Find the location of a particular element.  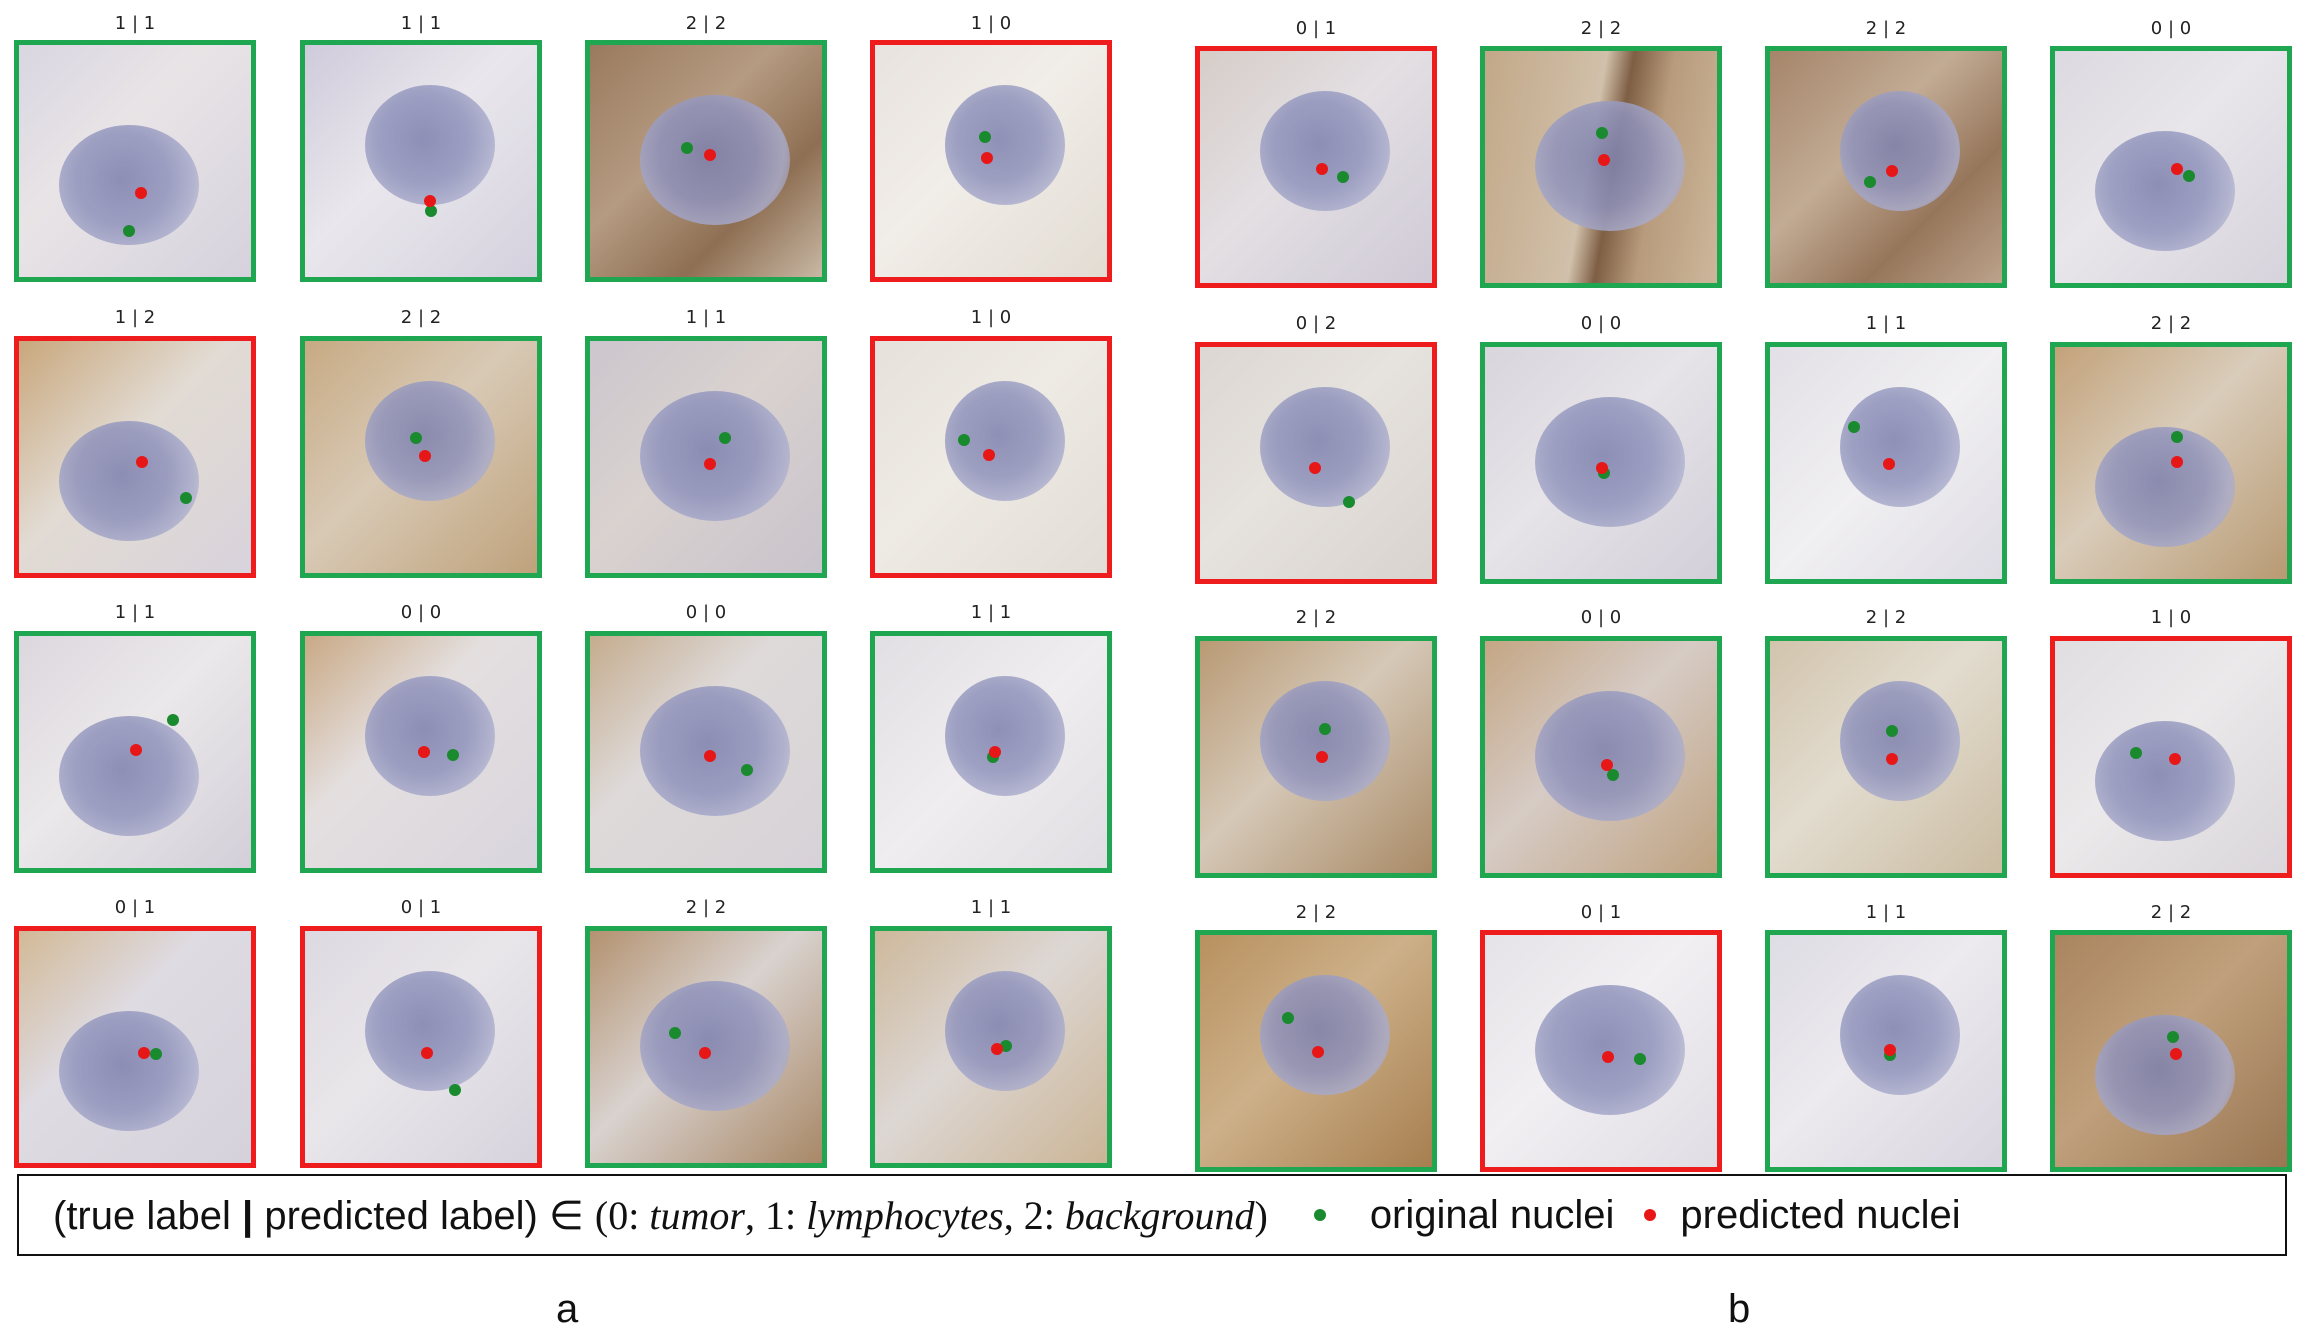

tile-caption: 0 | 2 is located at coordinates (1316, 323).